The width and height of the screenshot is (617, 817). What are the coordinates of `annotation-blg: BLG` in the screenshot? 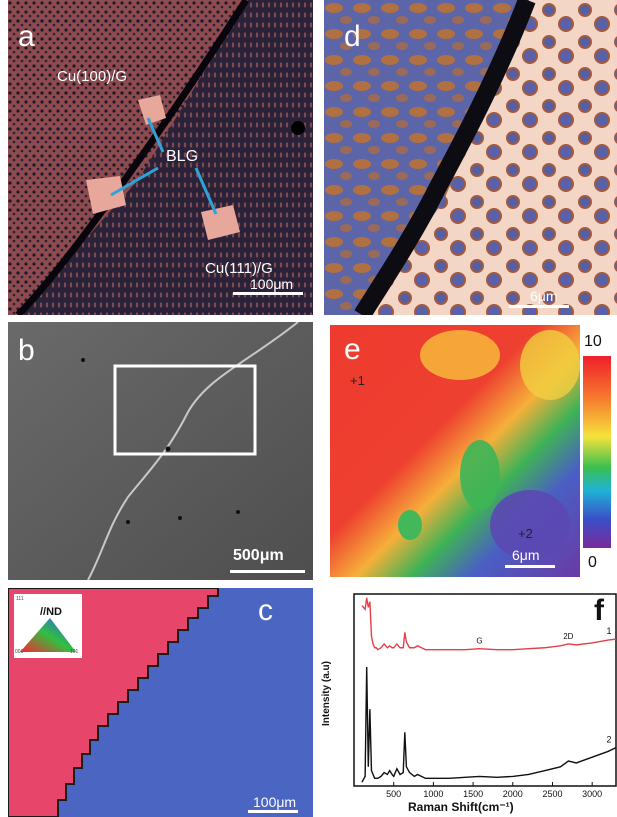 It's located at (182, 156).